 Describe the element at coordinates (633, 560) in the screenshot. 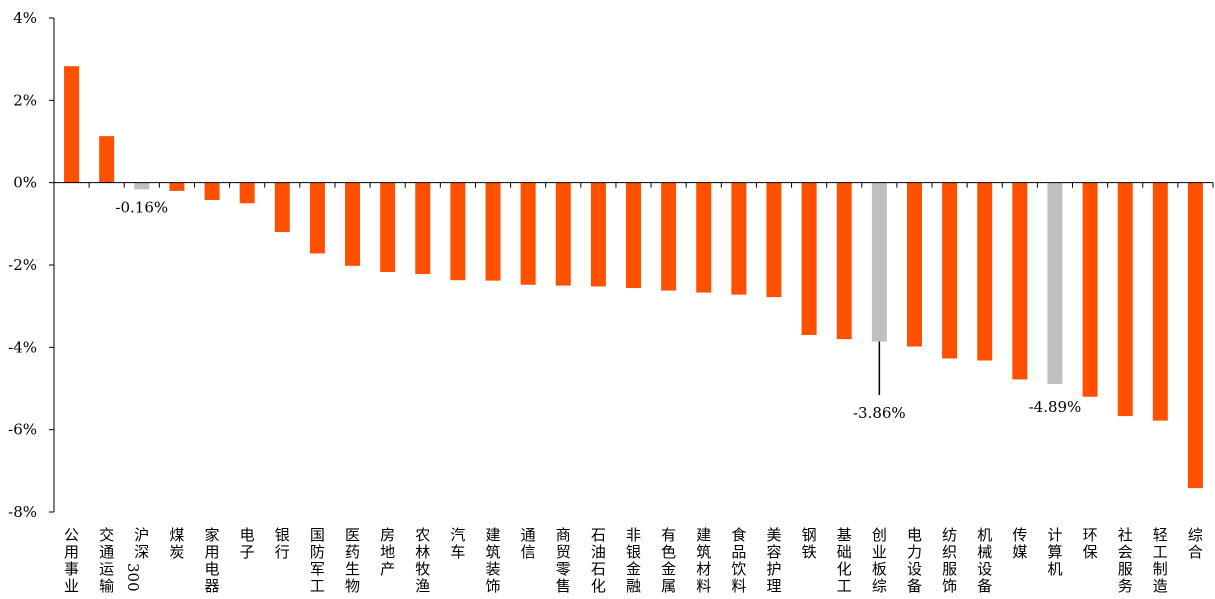

I see `category-label: 非银金融` at that location.